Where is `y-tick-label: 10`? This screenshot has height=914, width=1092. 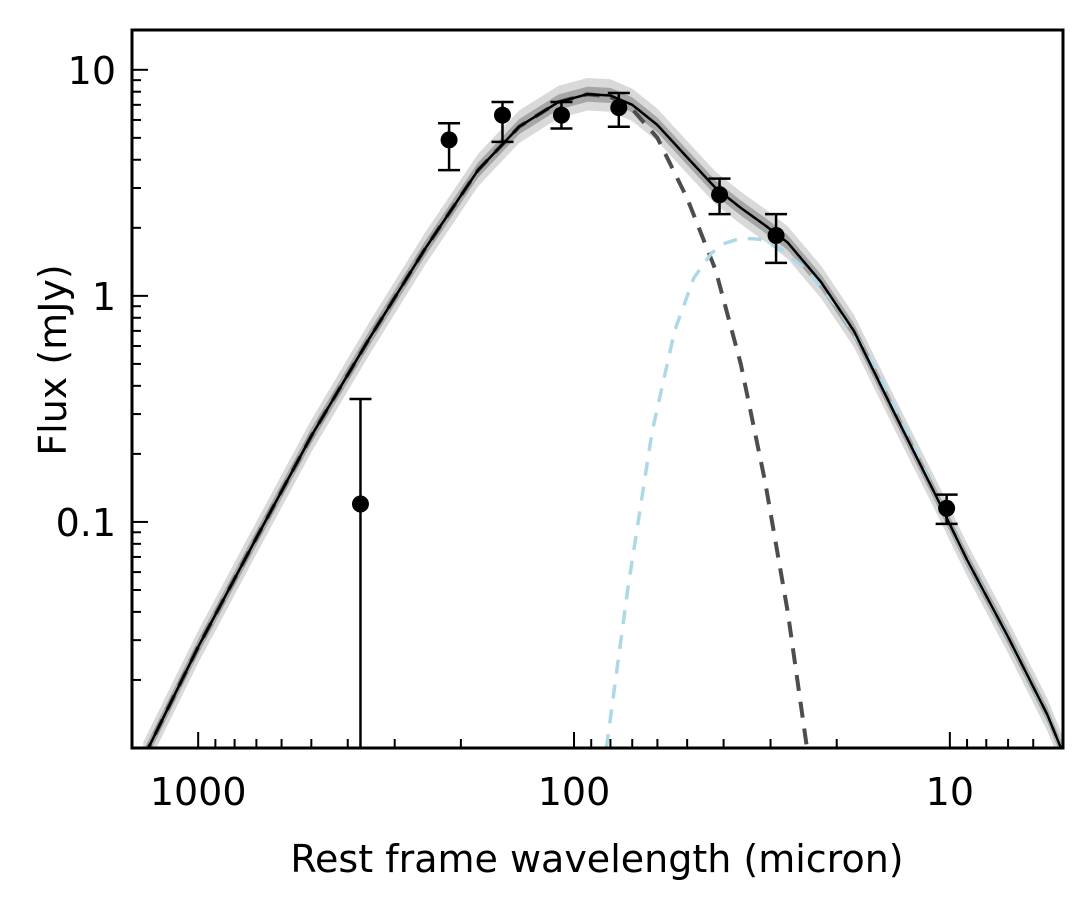 y-tick-label: 10 is located at coordinates (92, 71).